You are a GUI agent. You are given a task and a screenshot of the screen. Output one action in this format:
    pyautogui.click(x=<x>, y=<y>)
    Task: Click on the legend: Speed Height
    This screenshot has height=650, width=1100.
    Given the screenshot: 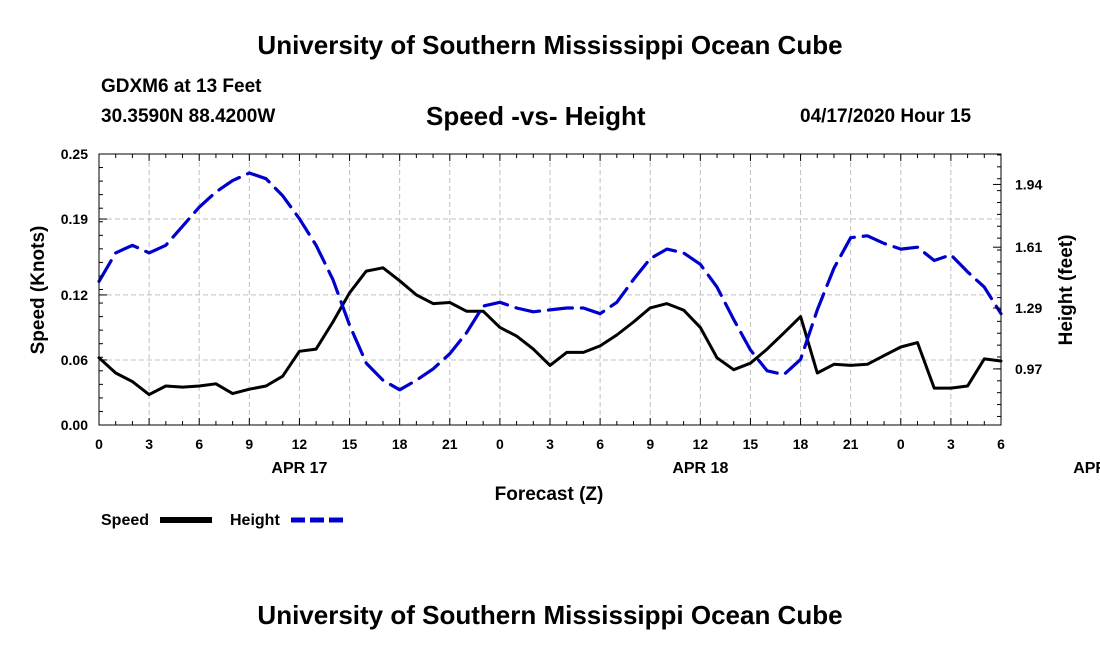 What is the action you would take?
    pyautogui.click(x=222, y=520)
    